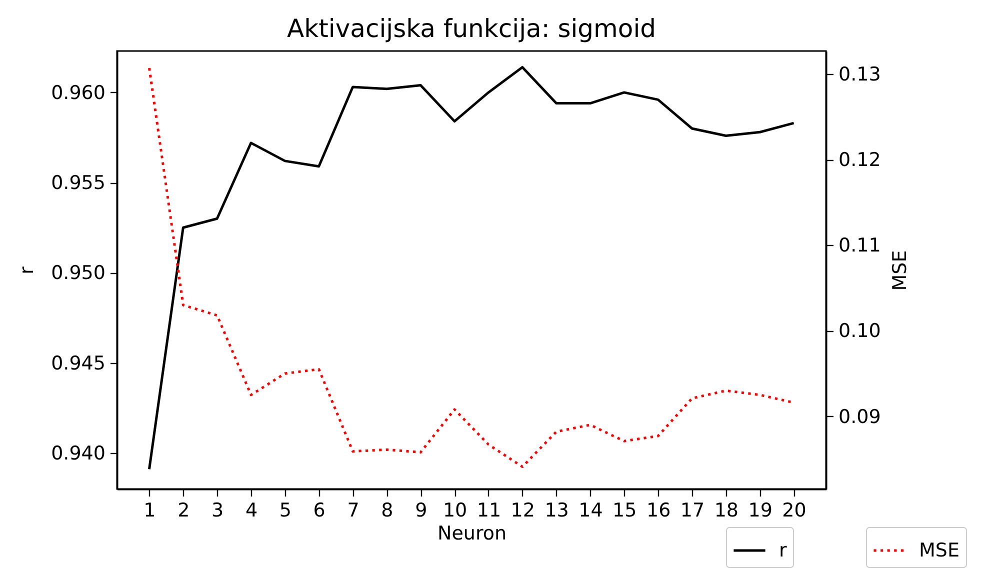 This screenshot has width=983, height=568. I want to click on x-tick-label: 14, so click(590, 511).